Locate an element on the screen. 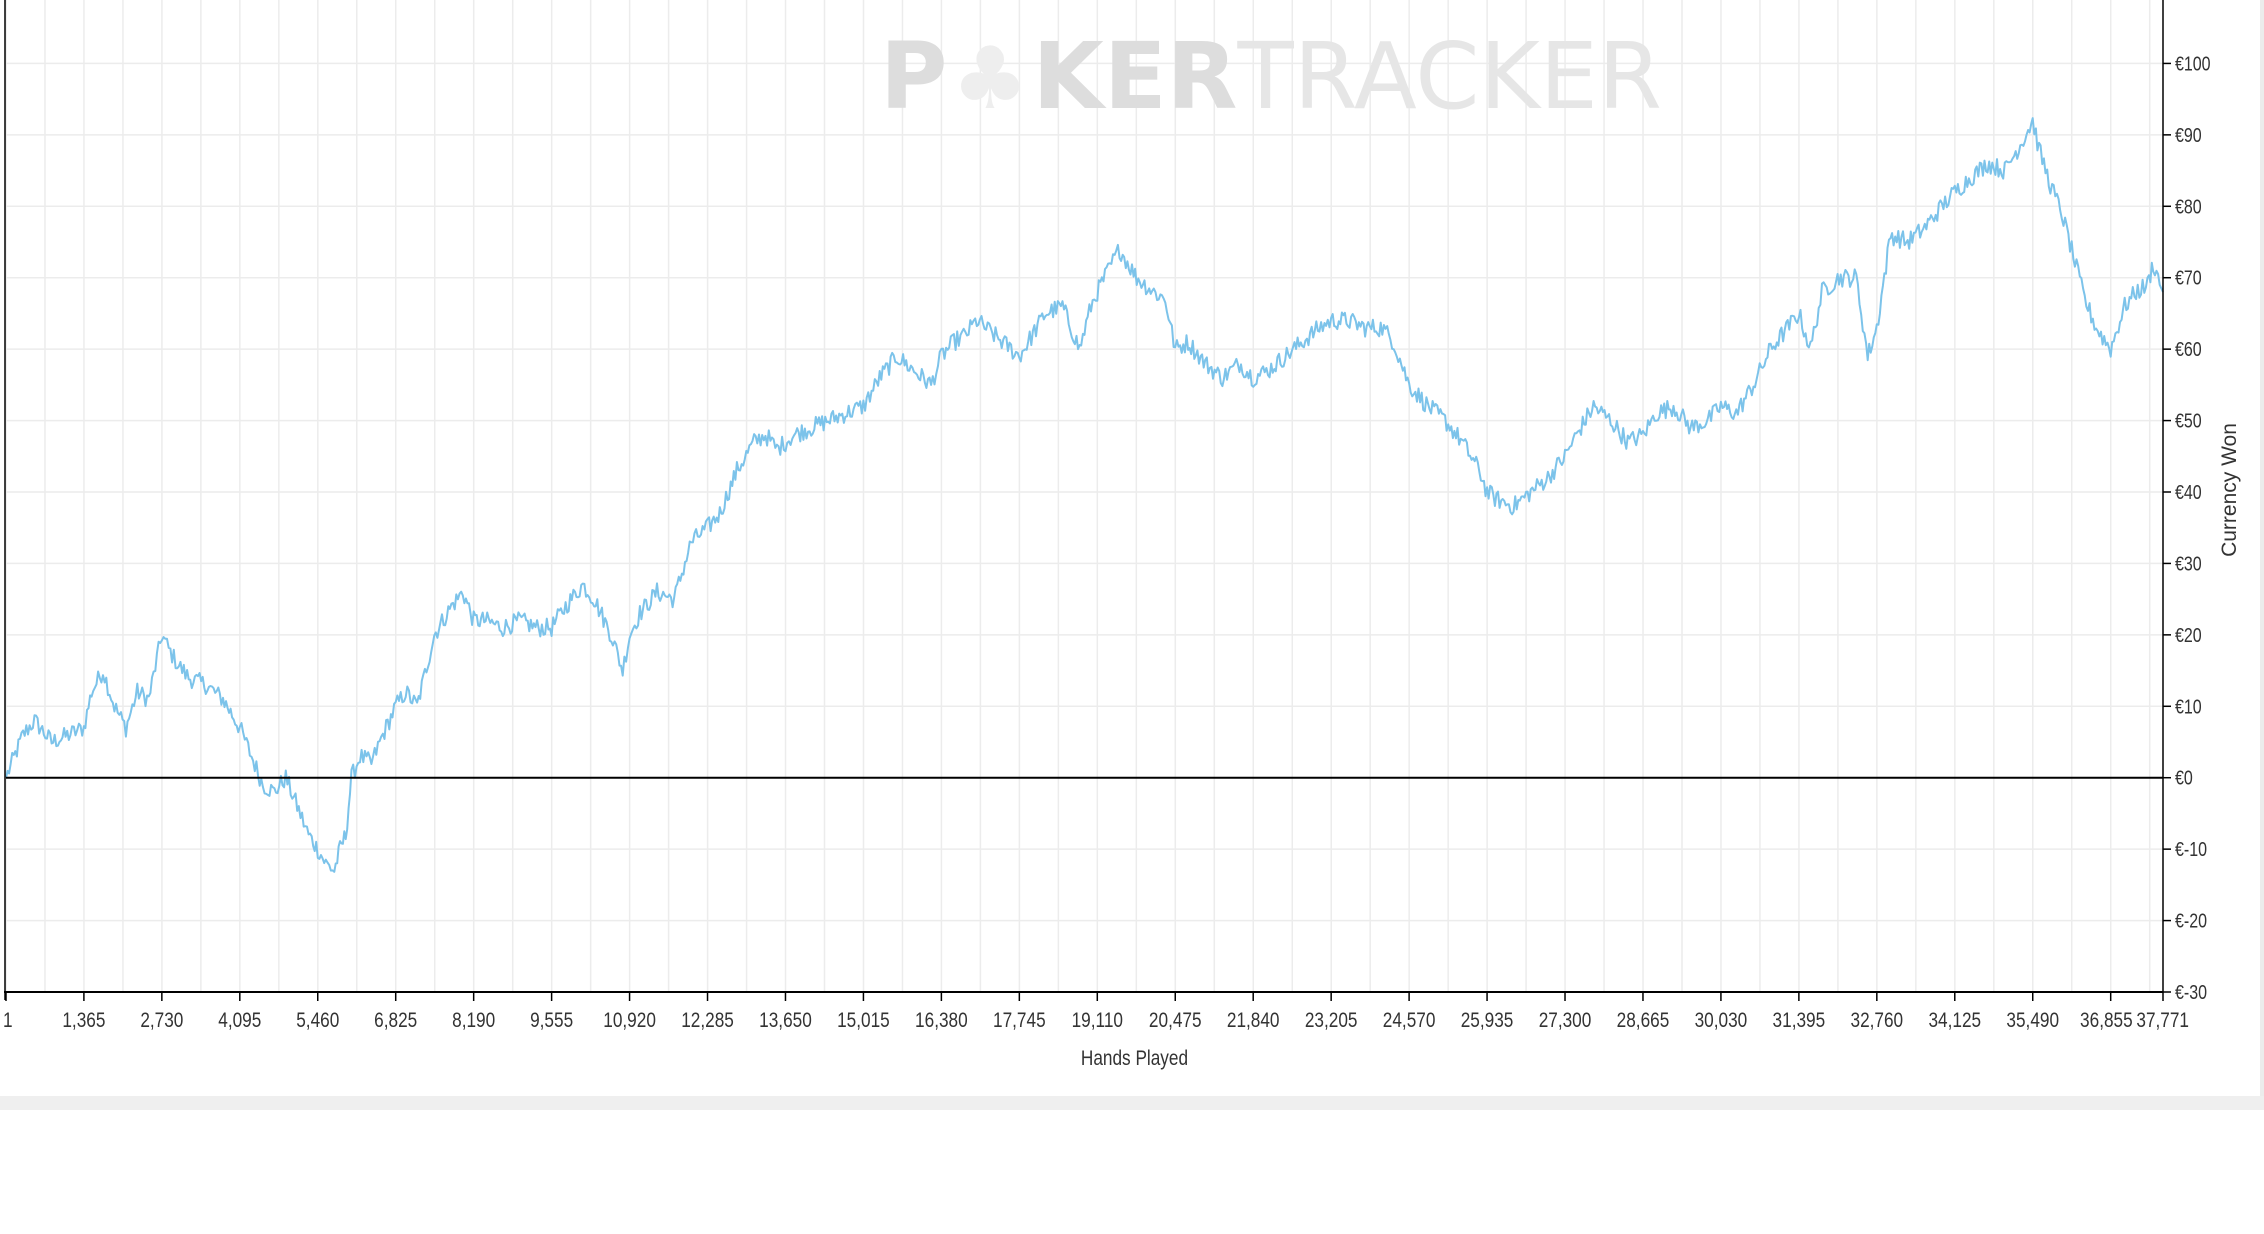 The height and width of the screenshot is (1234, 2264). x-tick-label: 25,935 is located at coordinates (1487, 1021).